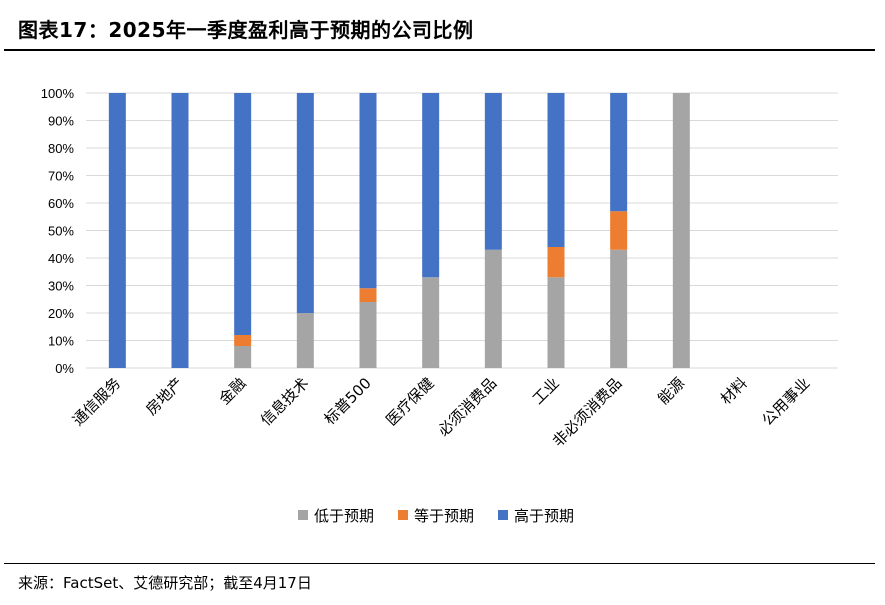 This screenshot has height=605, width=885. I want to click on x-category-label: 金融, so click(233, 391).